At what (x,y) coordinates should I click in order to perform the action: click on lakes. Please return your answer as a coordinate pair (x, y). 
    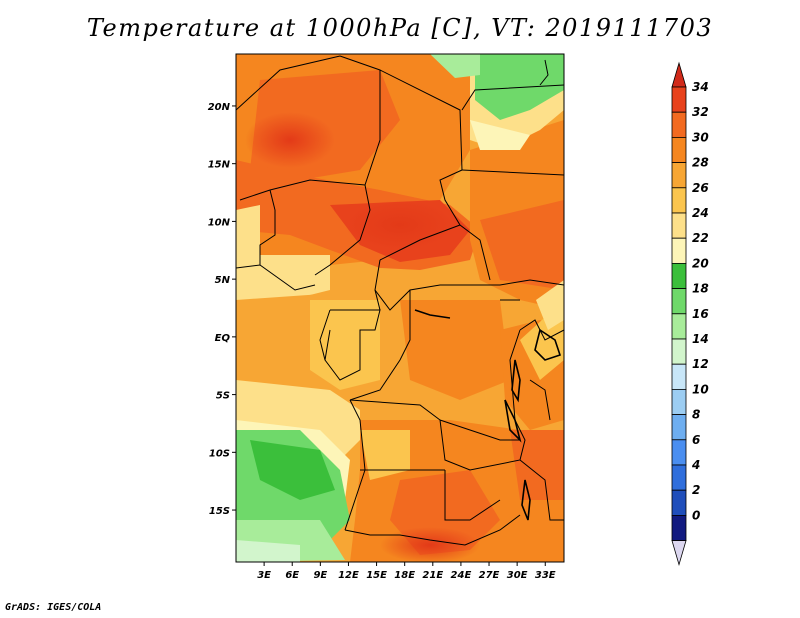
    Looking at the image, I should click on (488, 415).